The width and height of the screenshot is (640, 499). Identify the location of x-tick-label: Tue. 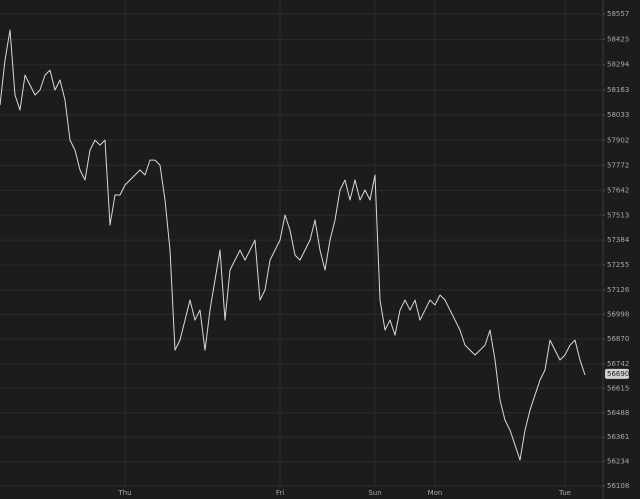
(564, 493).